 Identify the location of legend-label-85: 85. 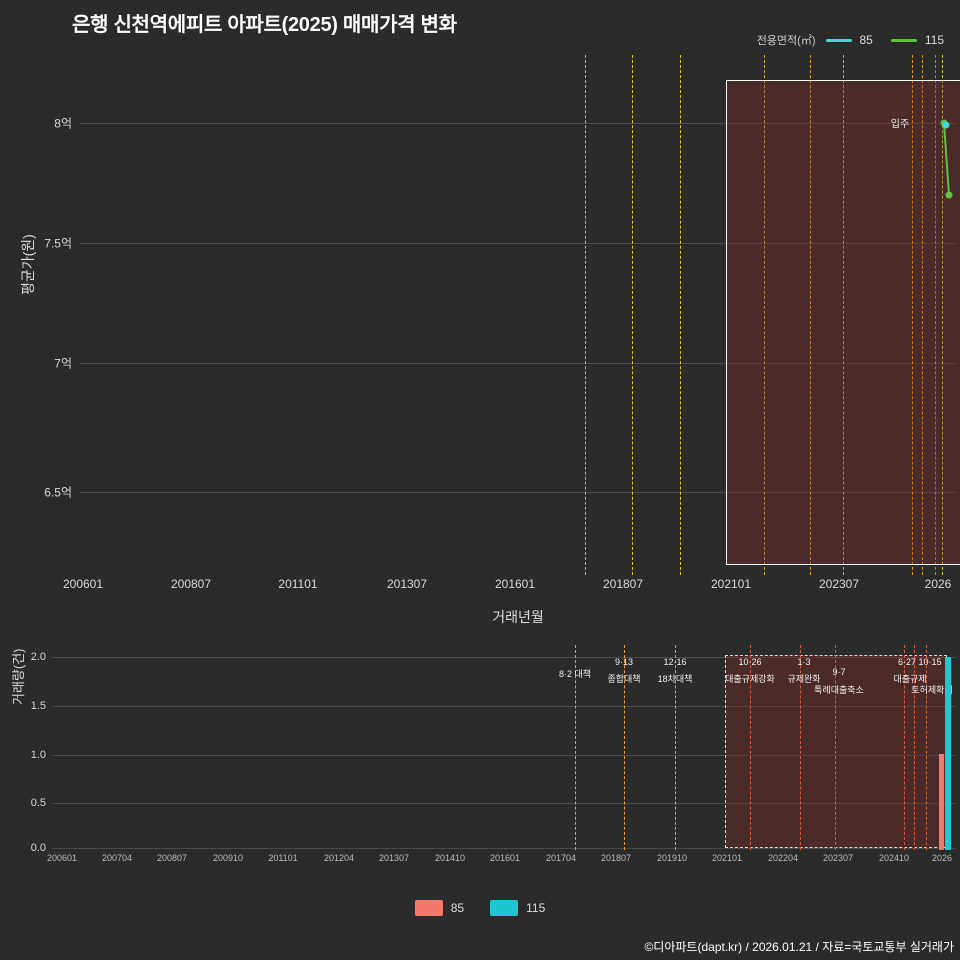
(457, 908).